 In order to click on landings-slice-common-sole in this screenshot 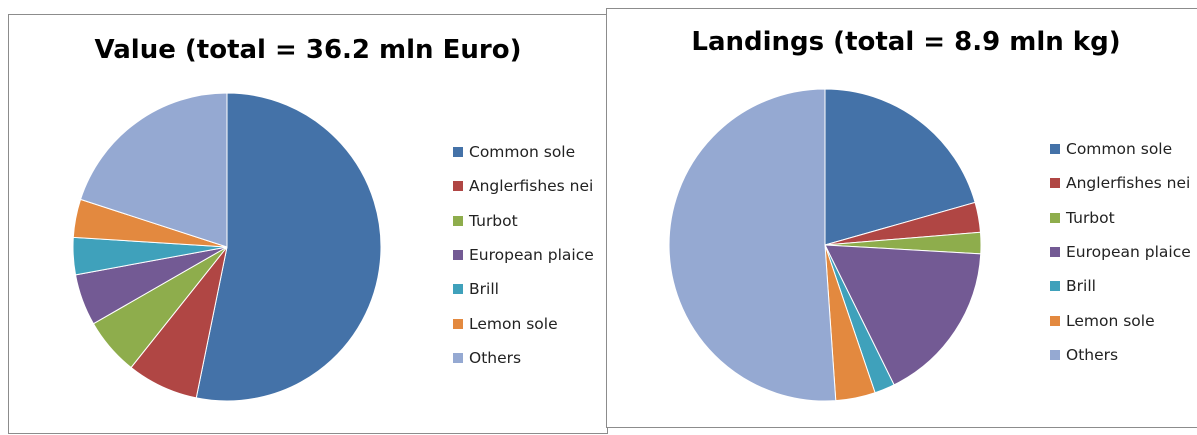, I will do `click(900, 167)`.